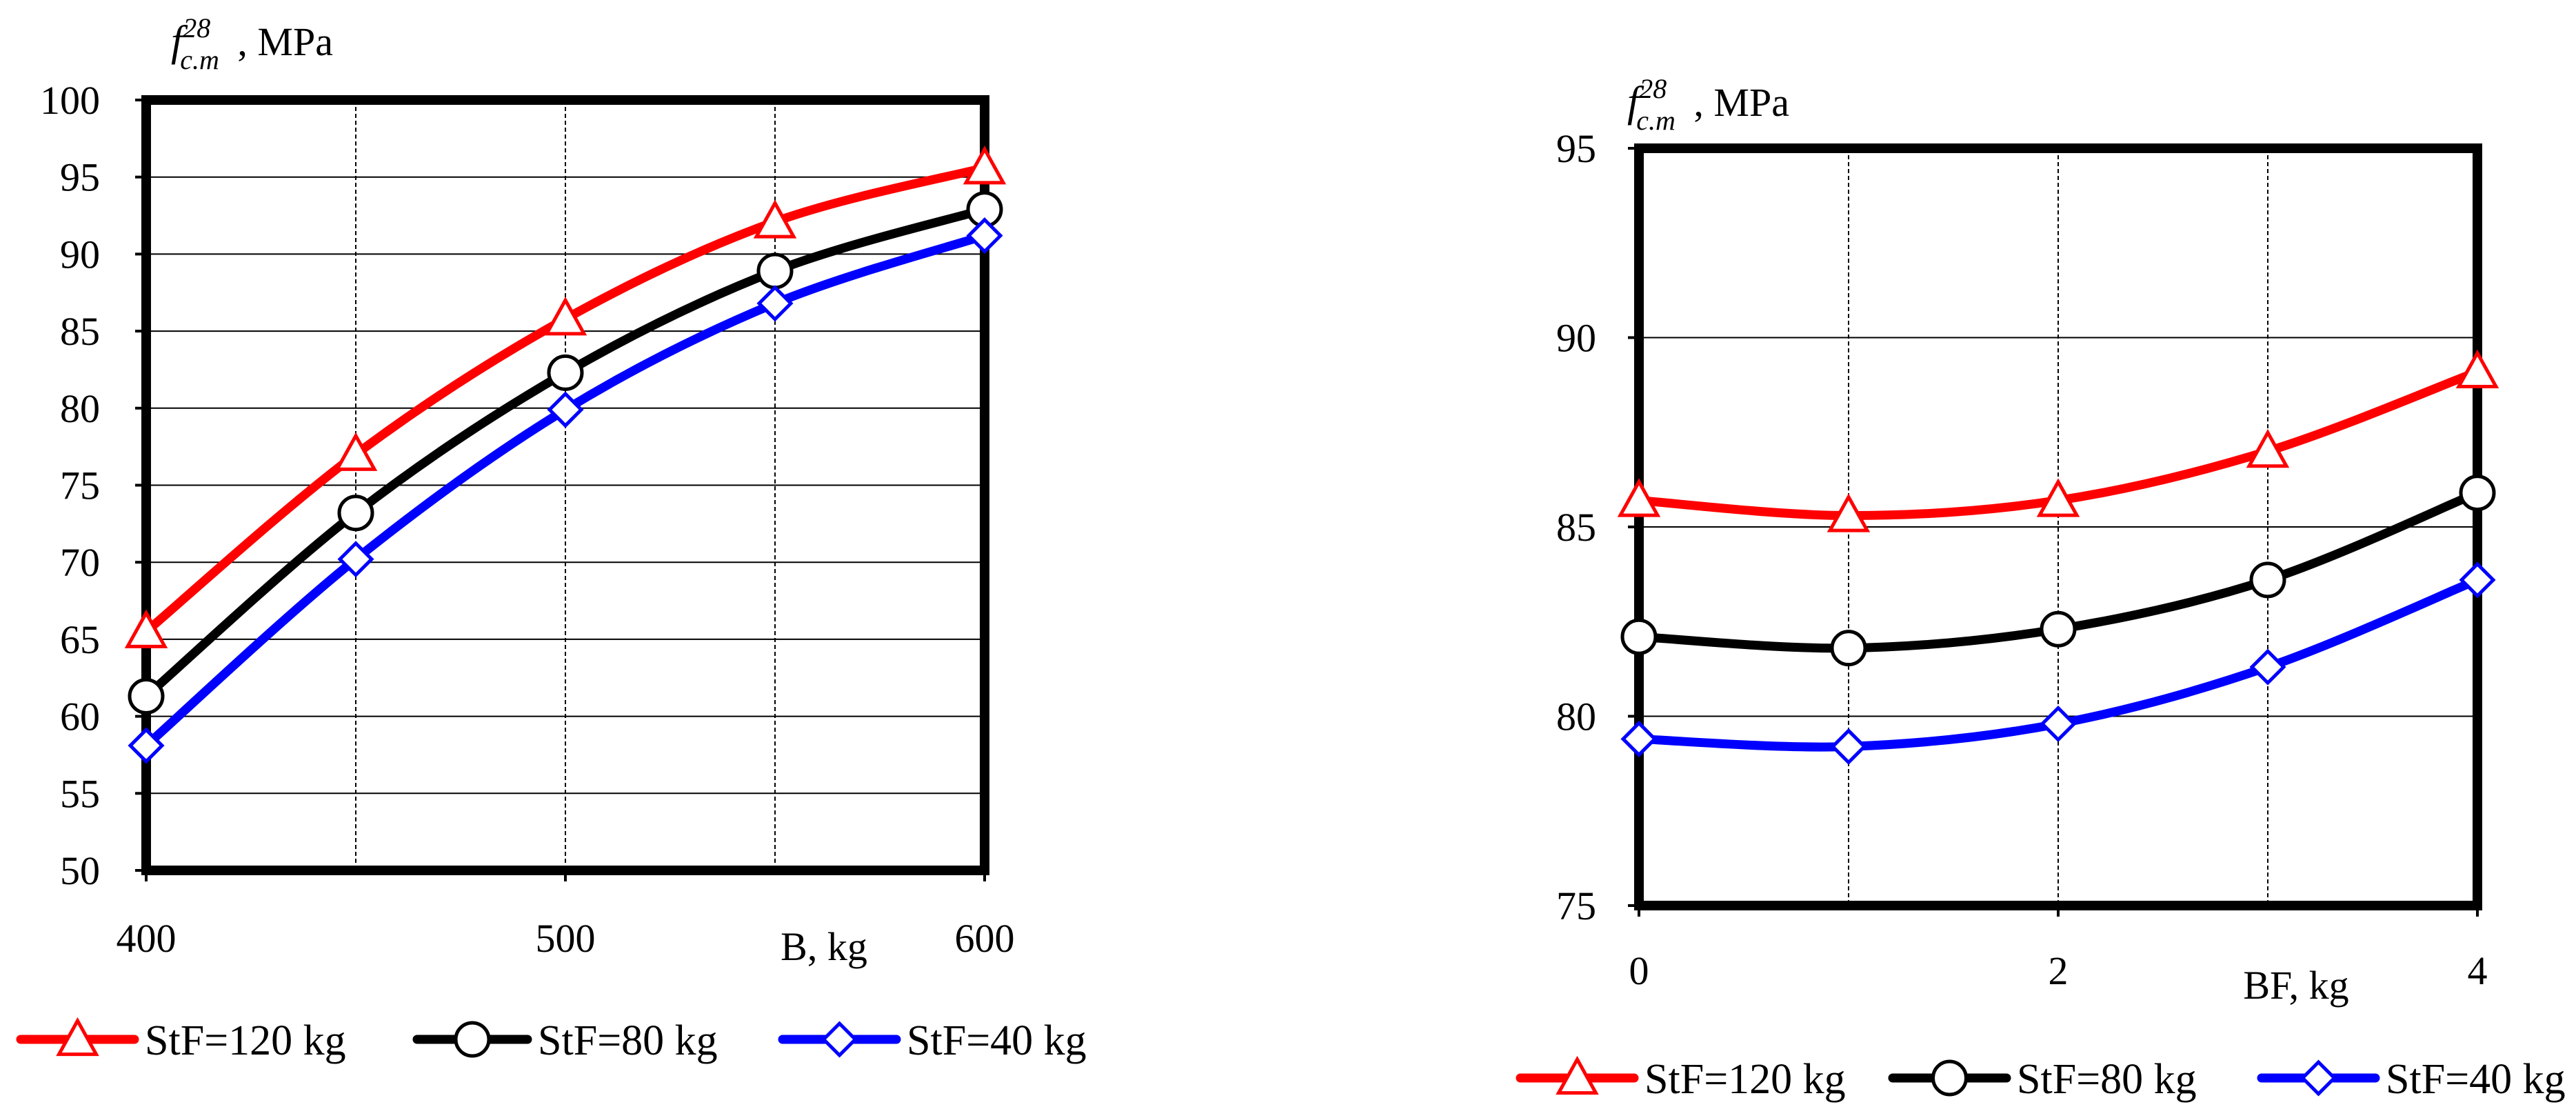 This screenshot has height=1118, width=2576. What do you see at coordinates (147, 938) in the screenshot?
I see `x-tick-label: 400` at bounding box center [147, 938].